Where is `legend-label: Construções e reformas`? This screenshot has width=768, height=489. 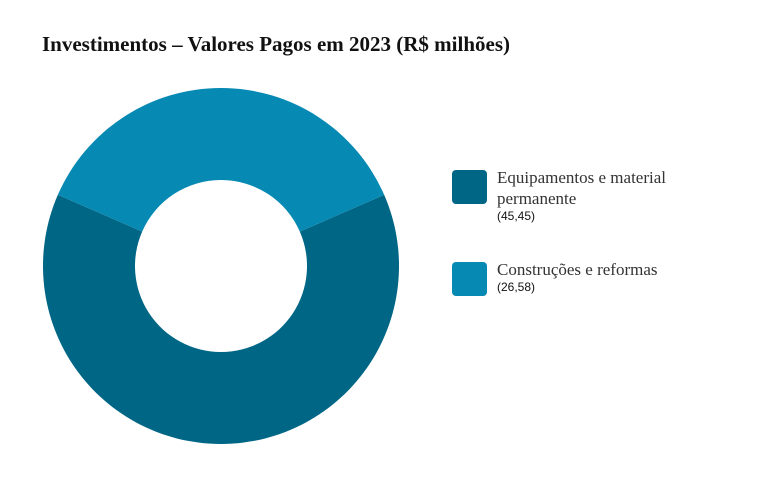 legend-label: Construções e reformas is located at coordinates (577, 269).